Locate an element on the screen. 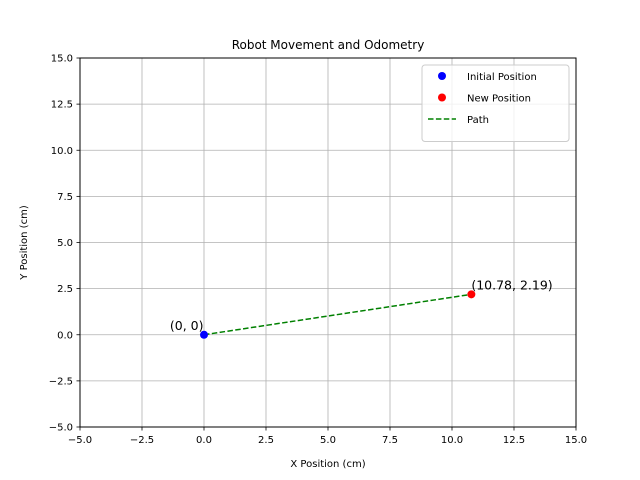 This screenshot has width=640, height=480. x-tick-label: 7.5 is located at coordinates (390, 440).